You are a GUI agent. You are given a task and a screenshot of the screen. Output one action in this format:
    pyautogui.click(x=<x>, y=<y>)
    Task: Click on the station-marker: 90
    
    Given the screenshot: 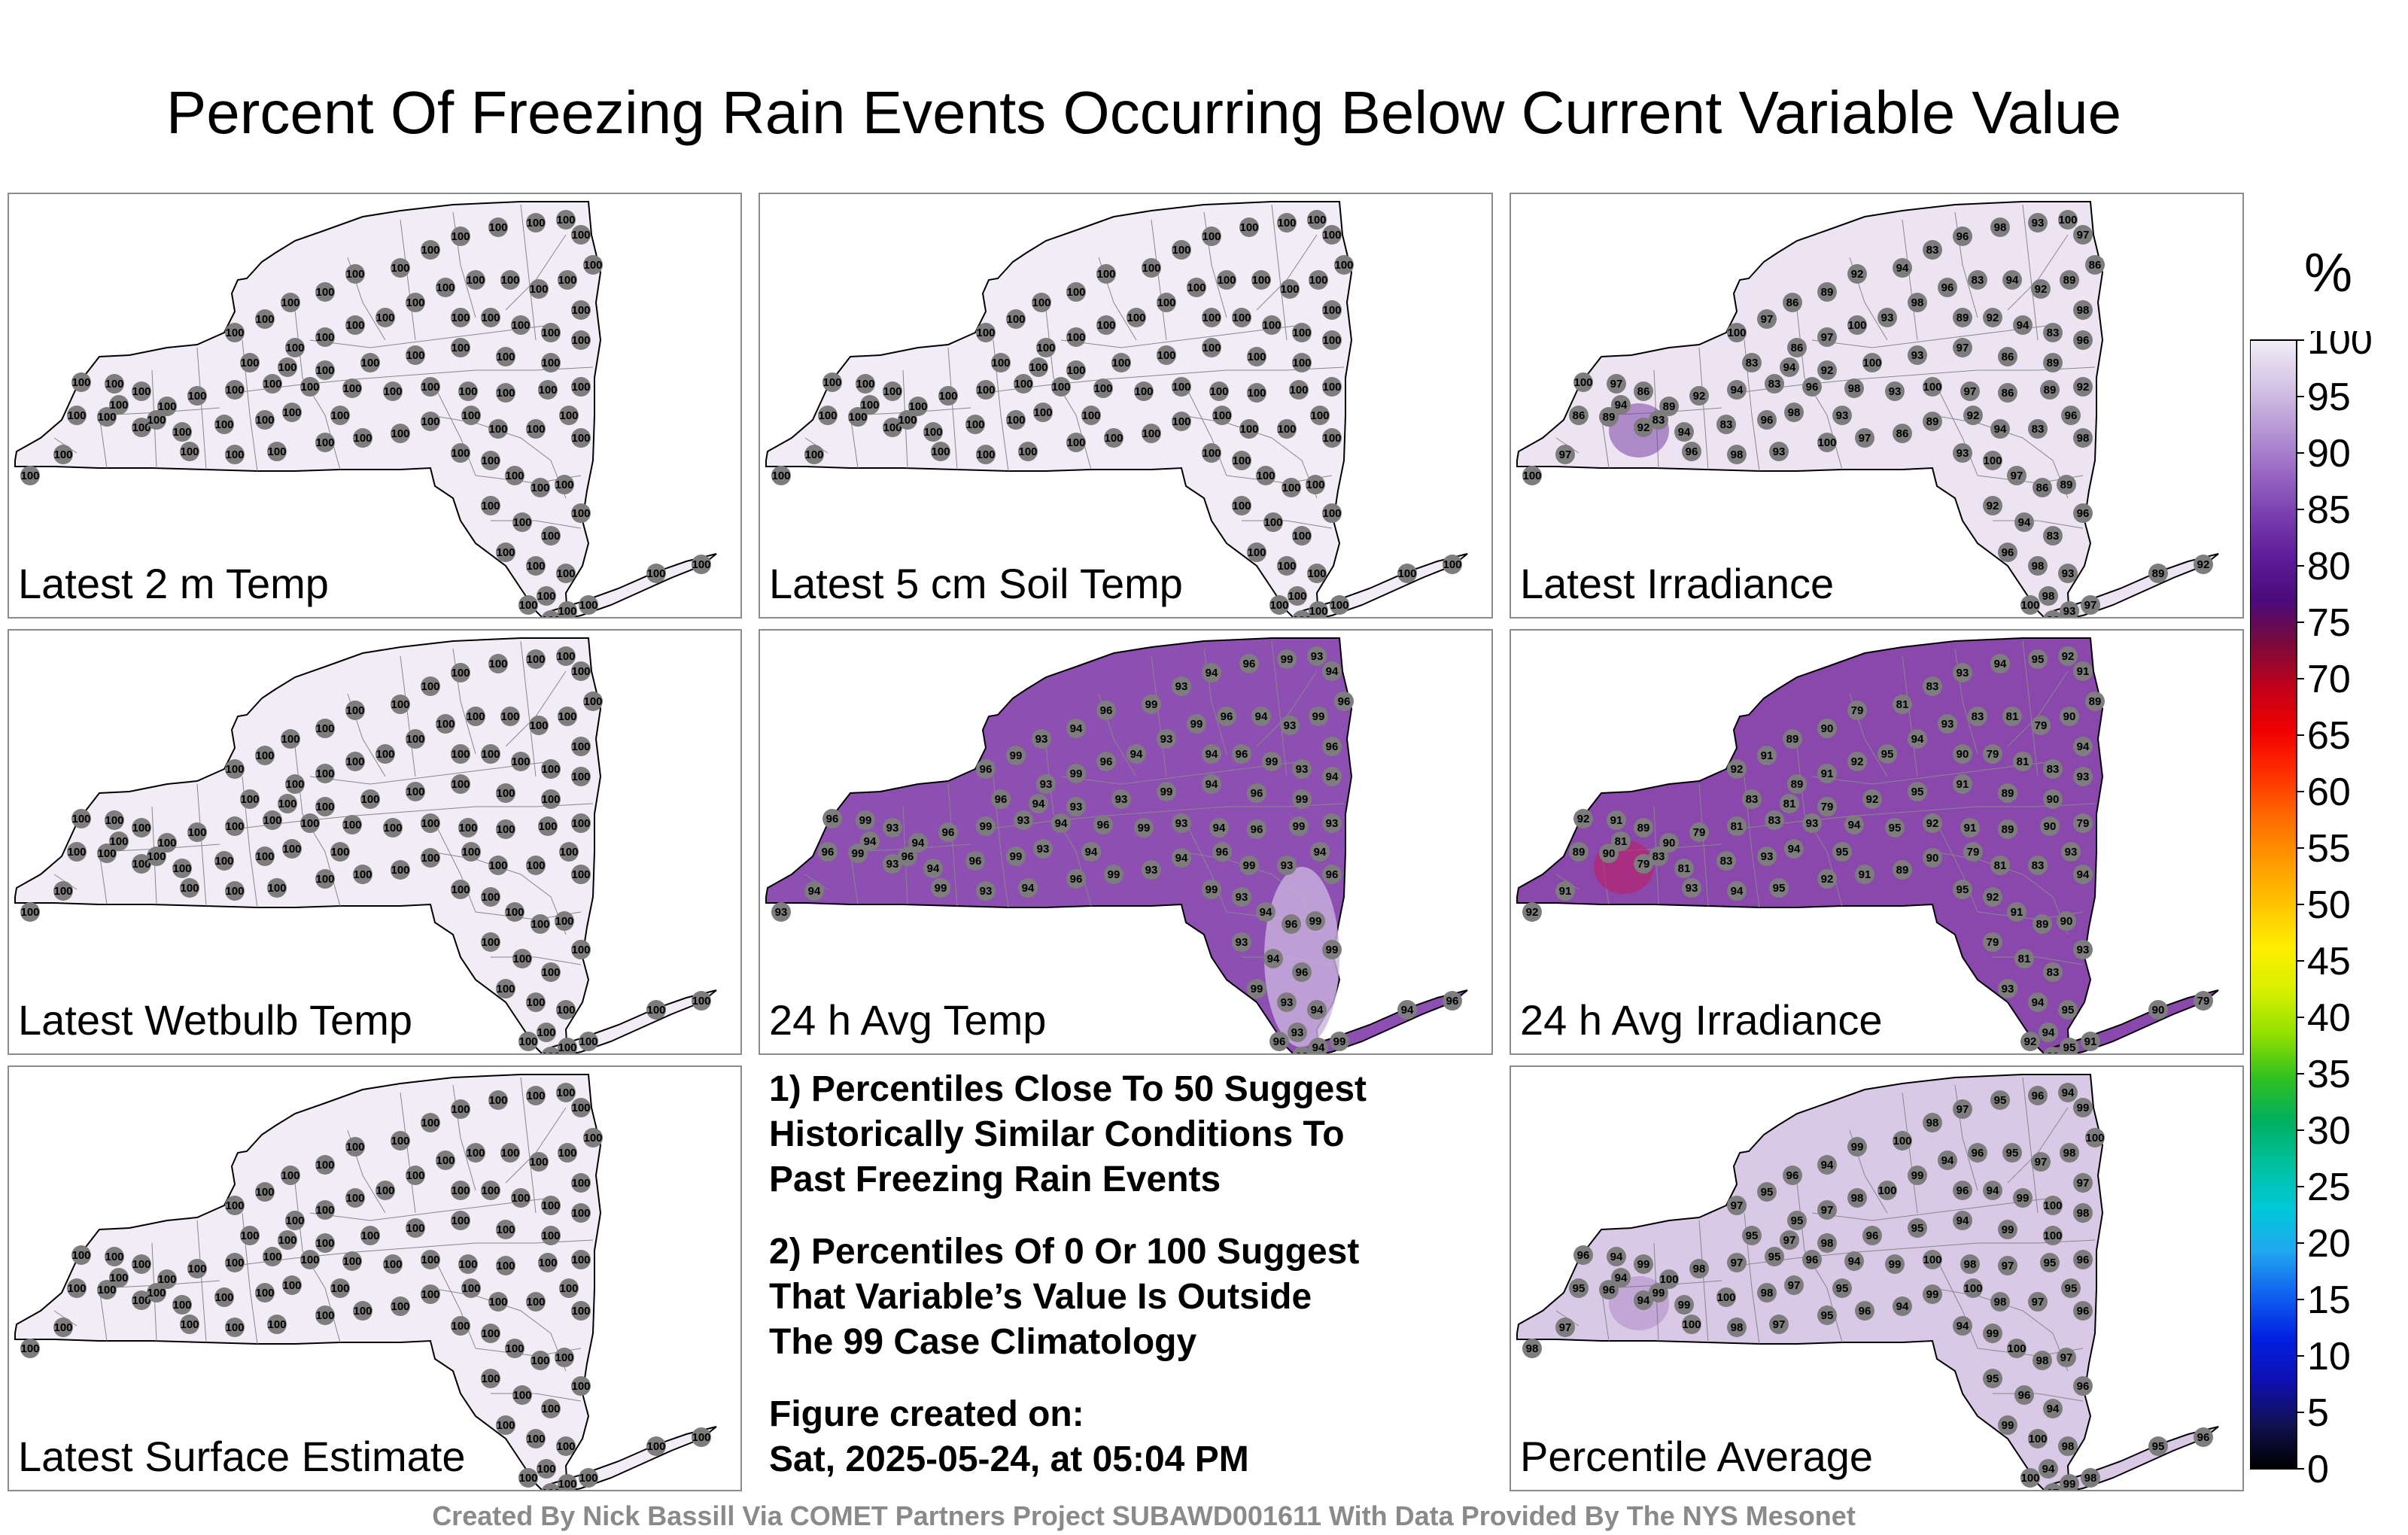 What is the action you would take?
    pyautogui.click(x=2050, y=826)
    